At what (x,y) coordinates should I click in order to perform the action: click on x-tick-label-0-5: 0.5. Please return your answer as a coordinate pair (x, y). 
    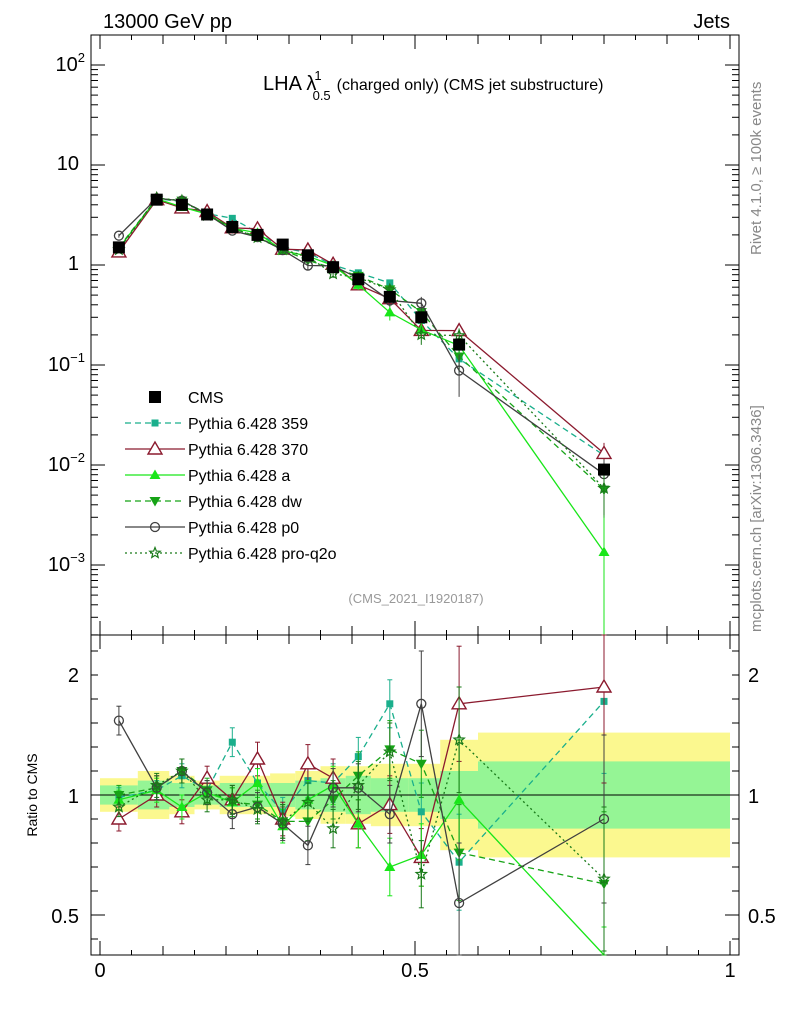
    Looking at the image, I should click on (415, 971).